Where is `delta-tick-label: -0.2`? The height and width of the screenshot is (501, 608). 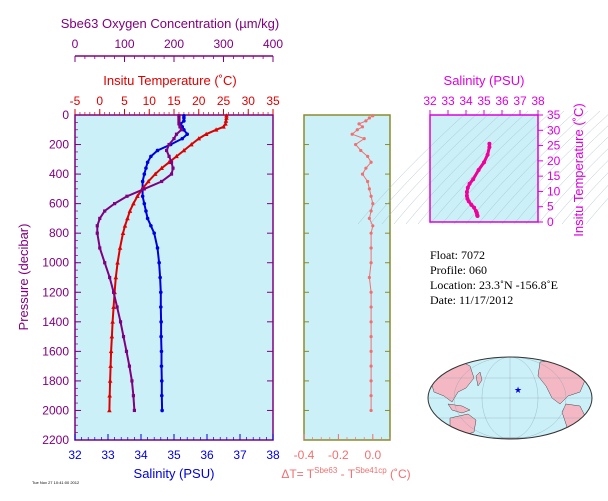 delta-tick-label: -0.2 is located at coordinates (338, 455).